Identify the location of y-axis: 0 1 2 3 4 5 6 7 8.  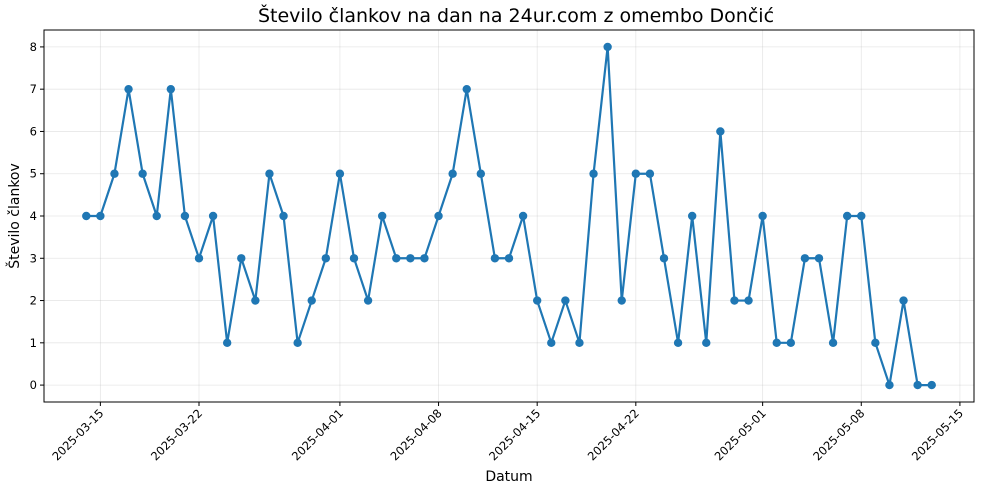
(37, 216).